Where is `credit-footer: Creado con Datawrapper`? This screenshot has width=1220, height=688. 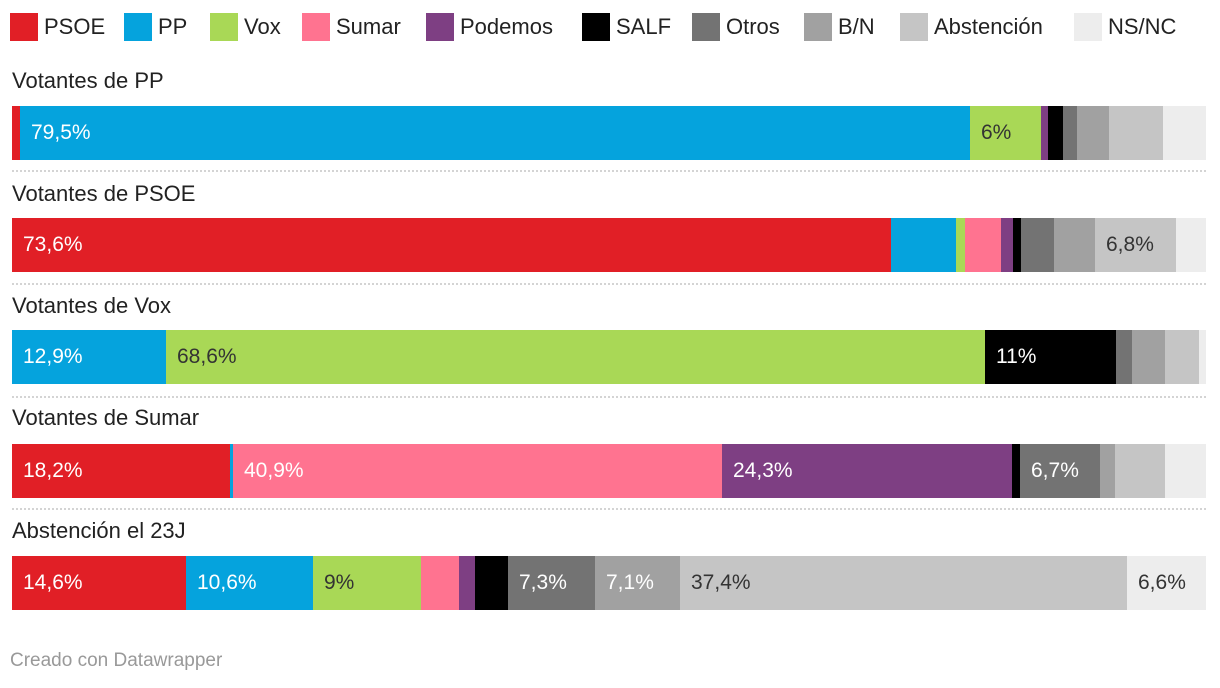 credit-footer: Creado con Datawrapper is located at coordinates (116, 660).